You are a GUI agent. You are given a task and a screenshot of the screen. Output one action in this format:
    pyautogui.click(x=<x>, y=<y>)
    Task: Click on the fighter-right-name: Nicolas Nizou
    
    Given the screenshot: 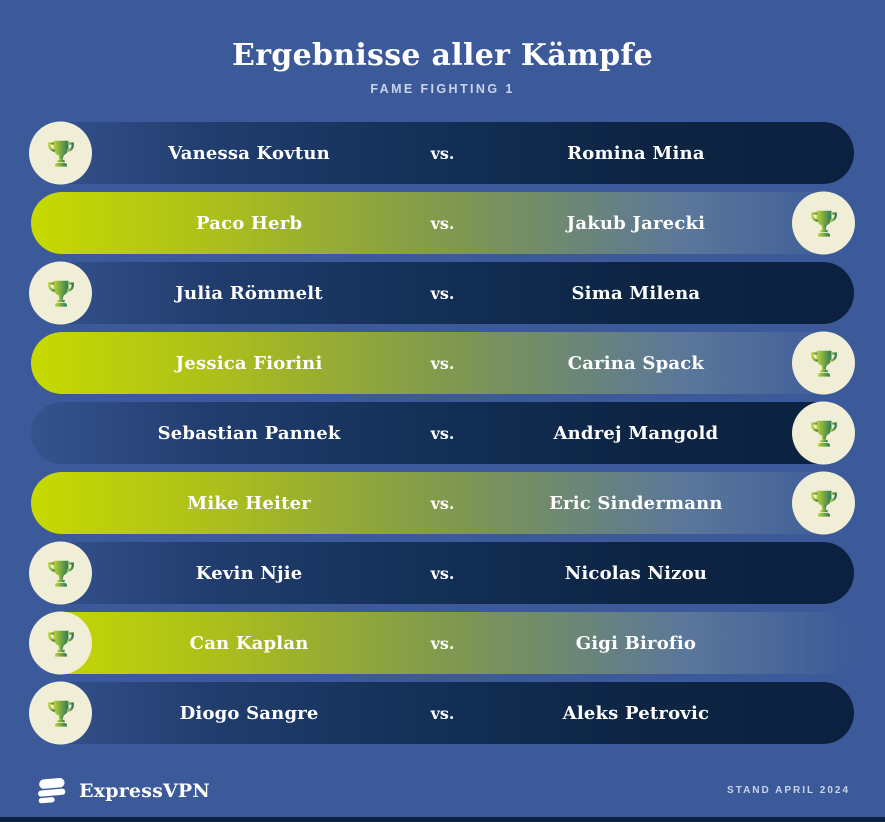 What is the action you would take?
    pyautogui.click(x=636, y=573)
    